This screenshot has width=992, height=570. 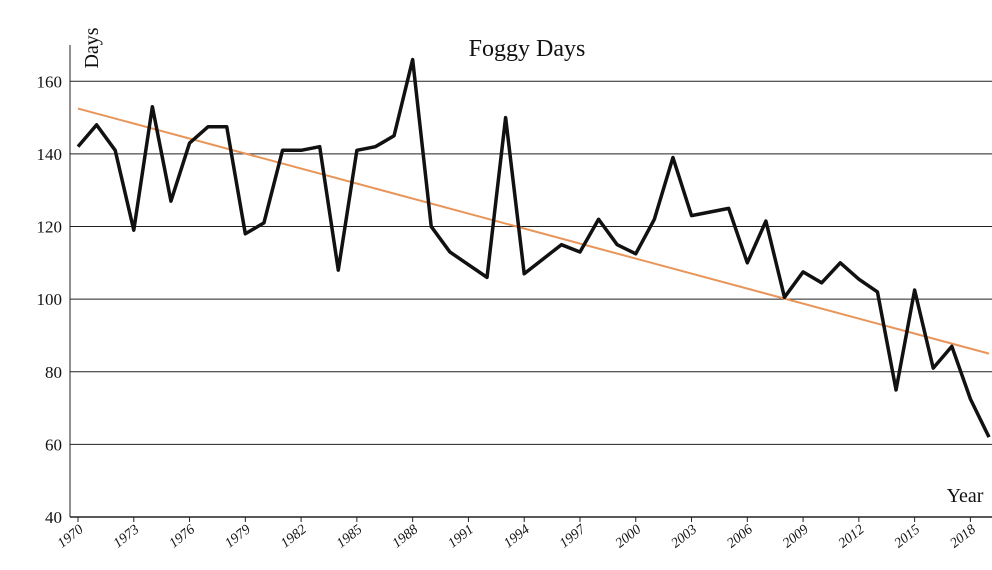 What do you see at coordinates (126, 536) in the screenshot?
I see `x-tick-label: 1973` at bounding box center [126, 536].